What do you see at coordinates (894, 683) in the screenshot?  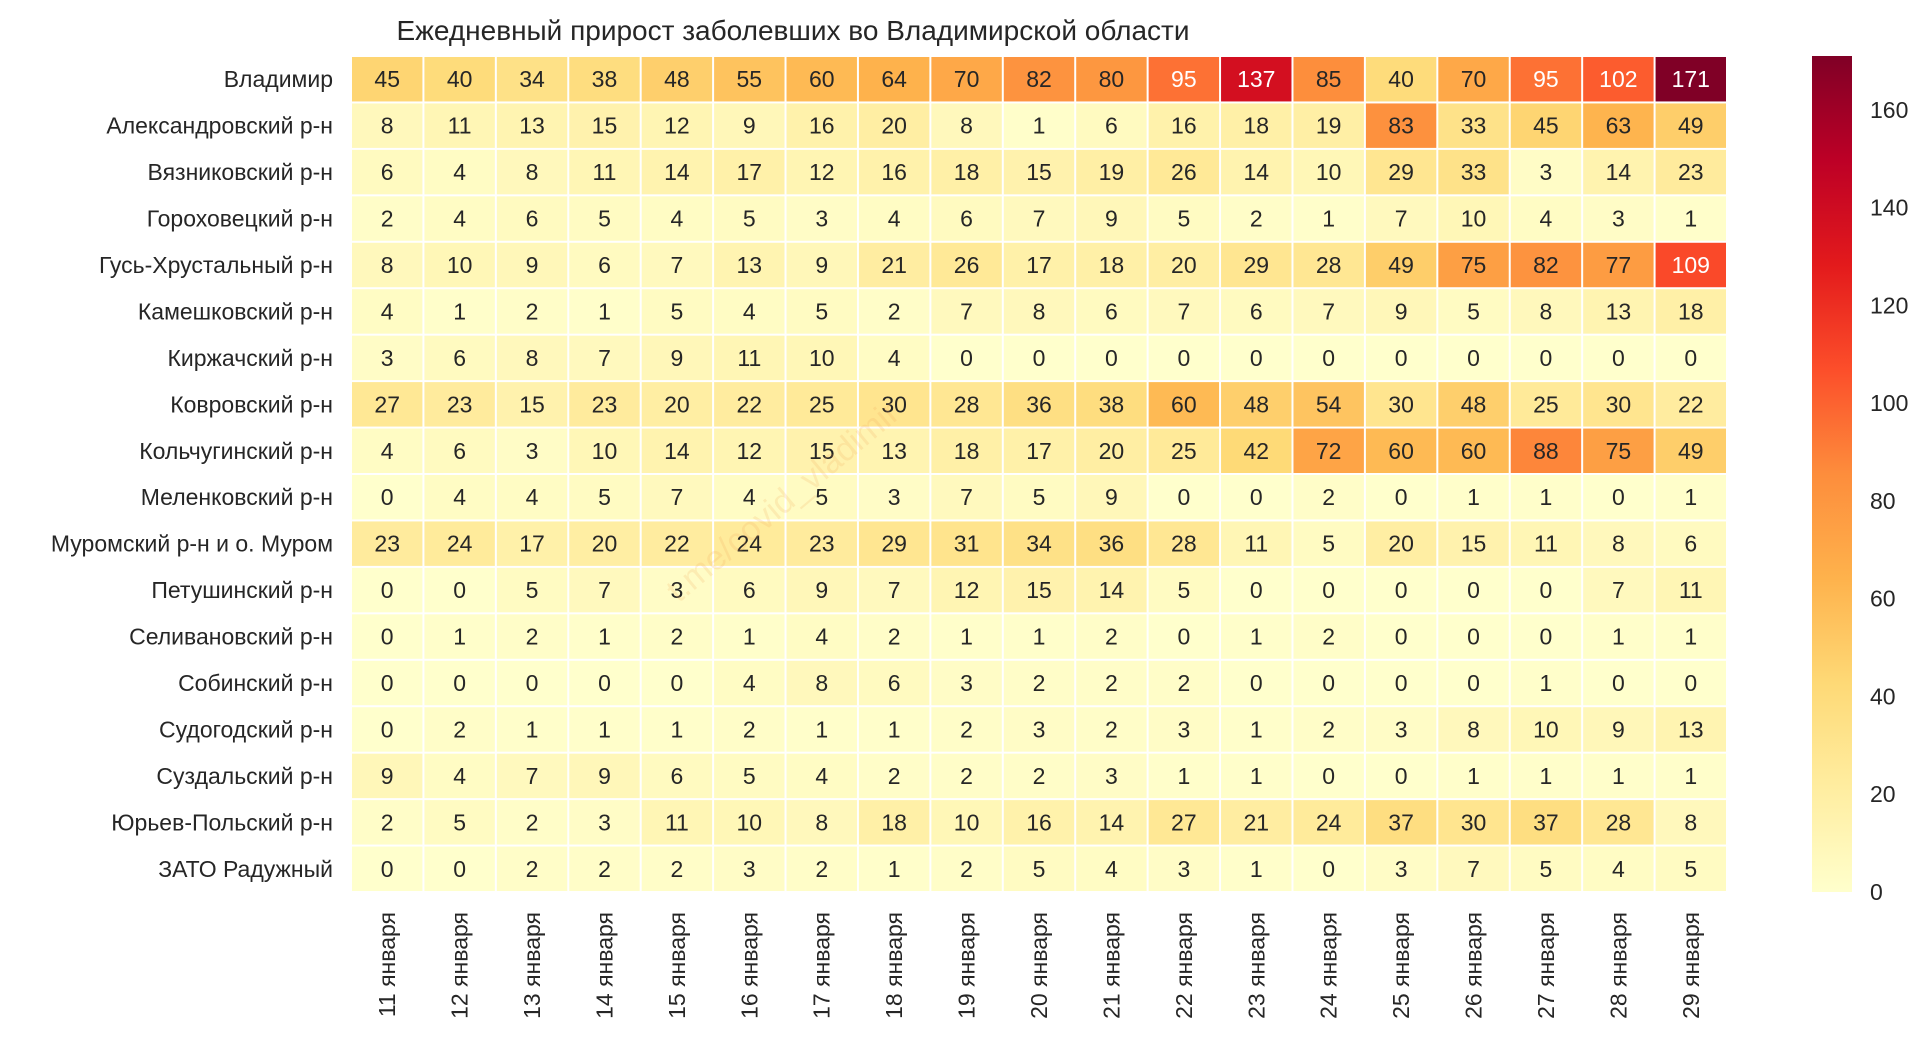 I see `cell-value-label: 6` at bounding box center [894, 683].